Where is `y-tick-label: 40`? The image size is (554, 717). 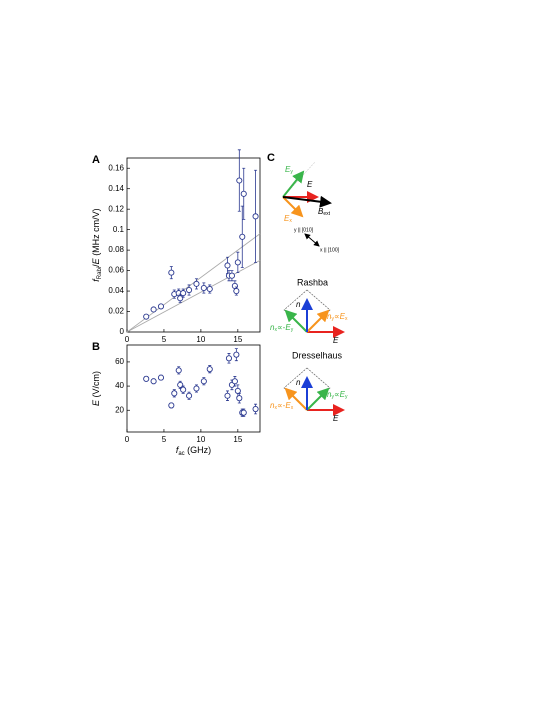 y-tick-label: 40 is located at coordinates (119, 385).